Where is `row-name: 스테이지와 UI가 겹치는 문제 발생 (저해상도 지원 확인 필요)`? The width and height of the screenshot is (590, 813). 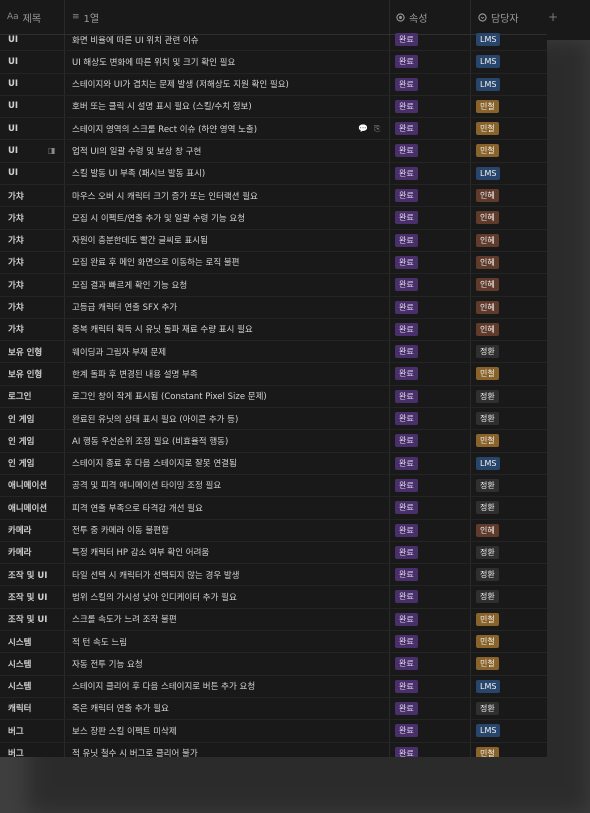
row-name: 스테이지와 UI가 겹치는 문제 발생 (저해상도 지원 확인 필요) is located at coordinates (180, 85).